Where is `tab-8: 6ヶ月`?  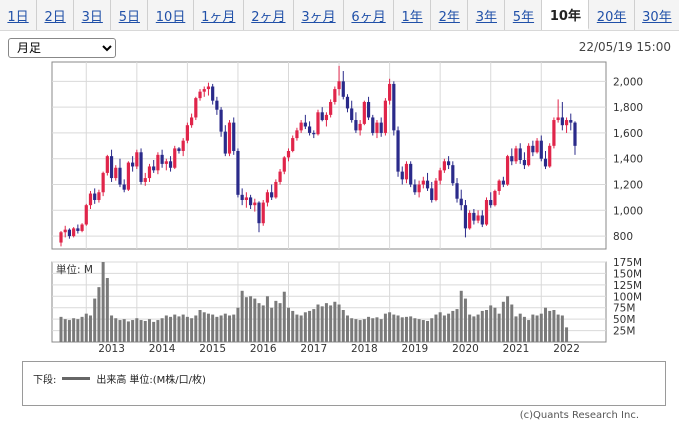
tab-8: 6ヶ月 is located at coordinates (369, 15).